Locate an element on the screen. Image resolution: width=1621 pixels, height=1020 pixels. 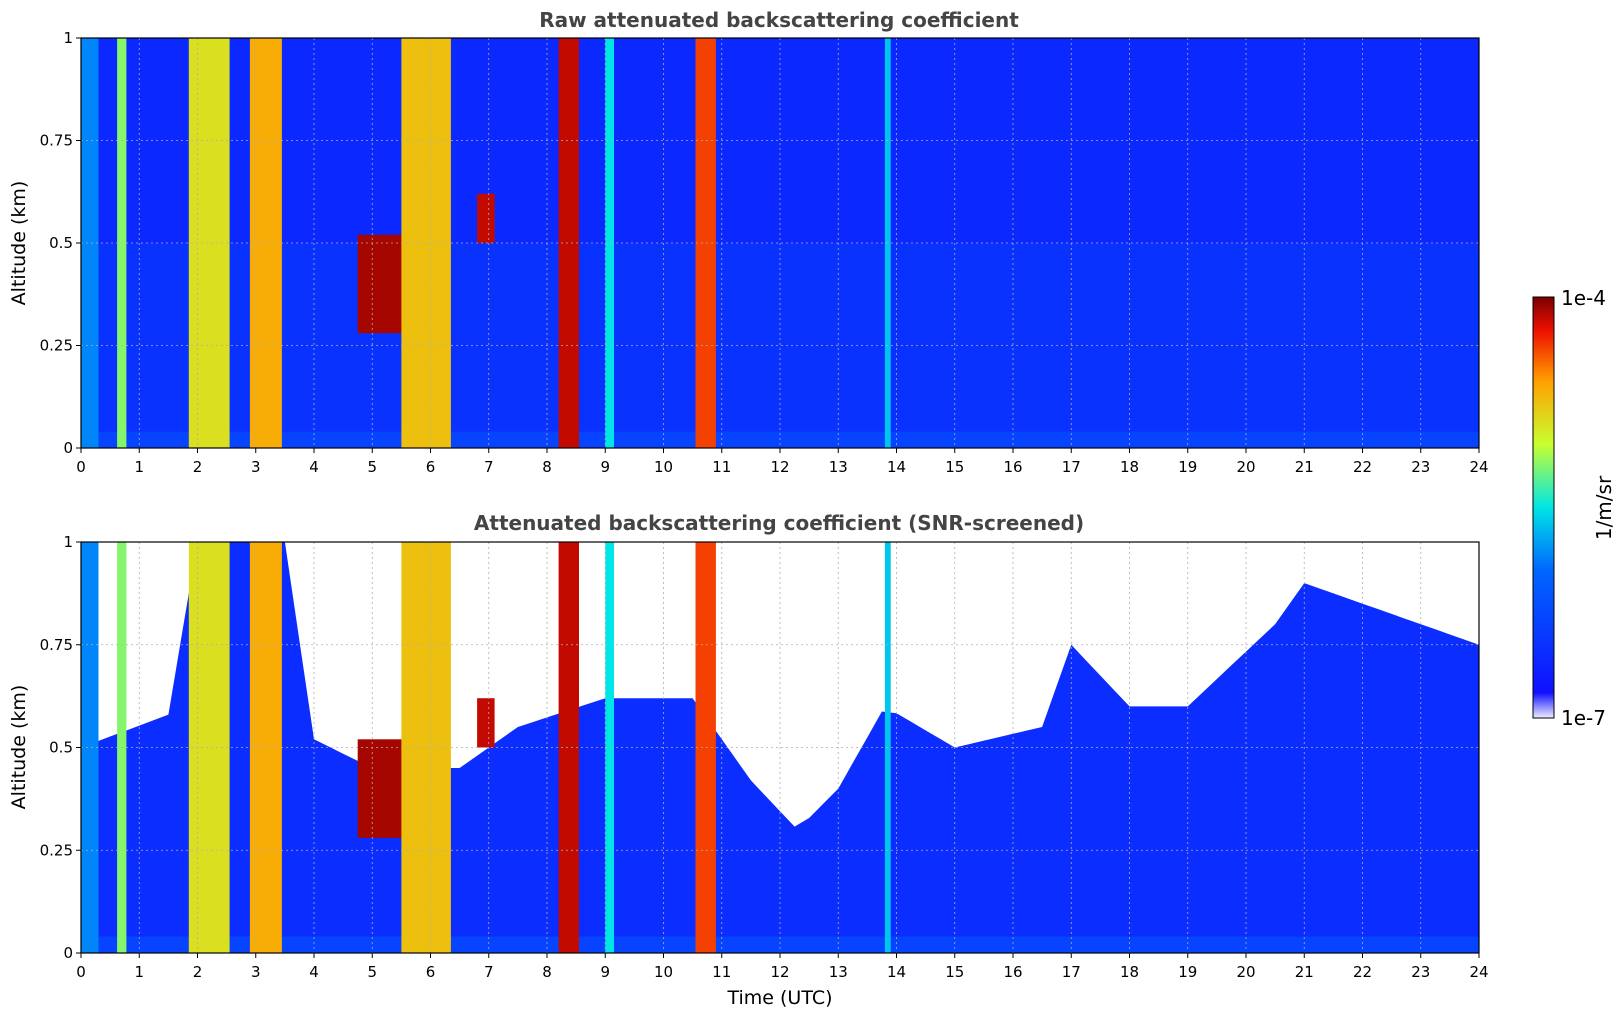
colorbar: 1e-4 1e-7 1/m/sr is located at coordinates (1574, 508).